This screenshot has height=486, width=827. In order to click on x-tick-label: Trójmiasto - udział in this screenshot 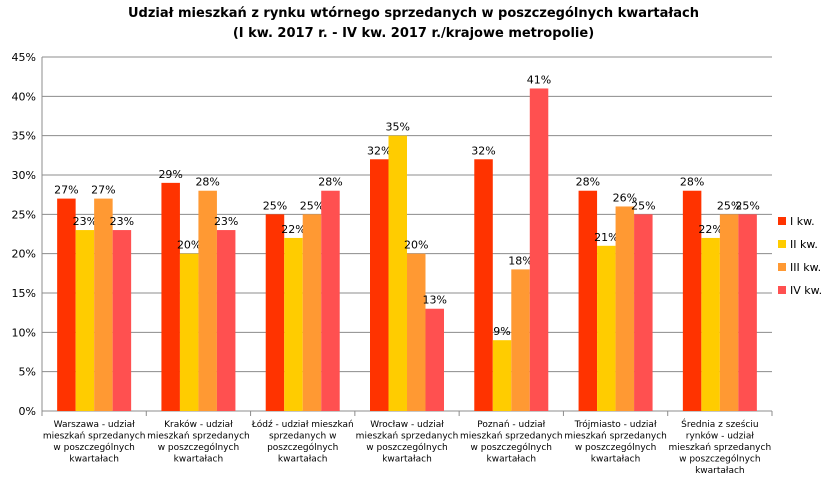, I will do `click(615, 424)`.